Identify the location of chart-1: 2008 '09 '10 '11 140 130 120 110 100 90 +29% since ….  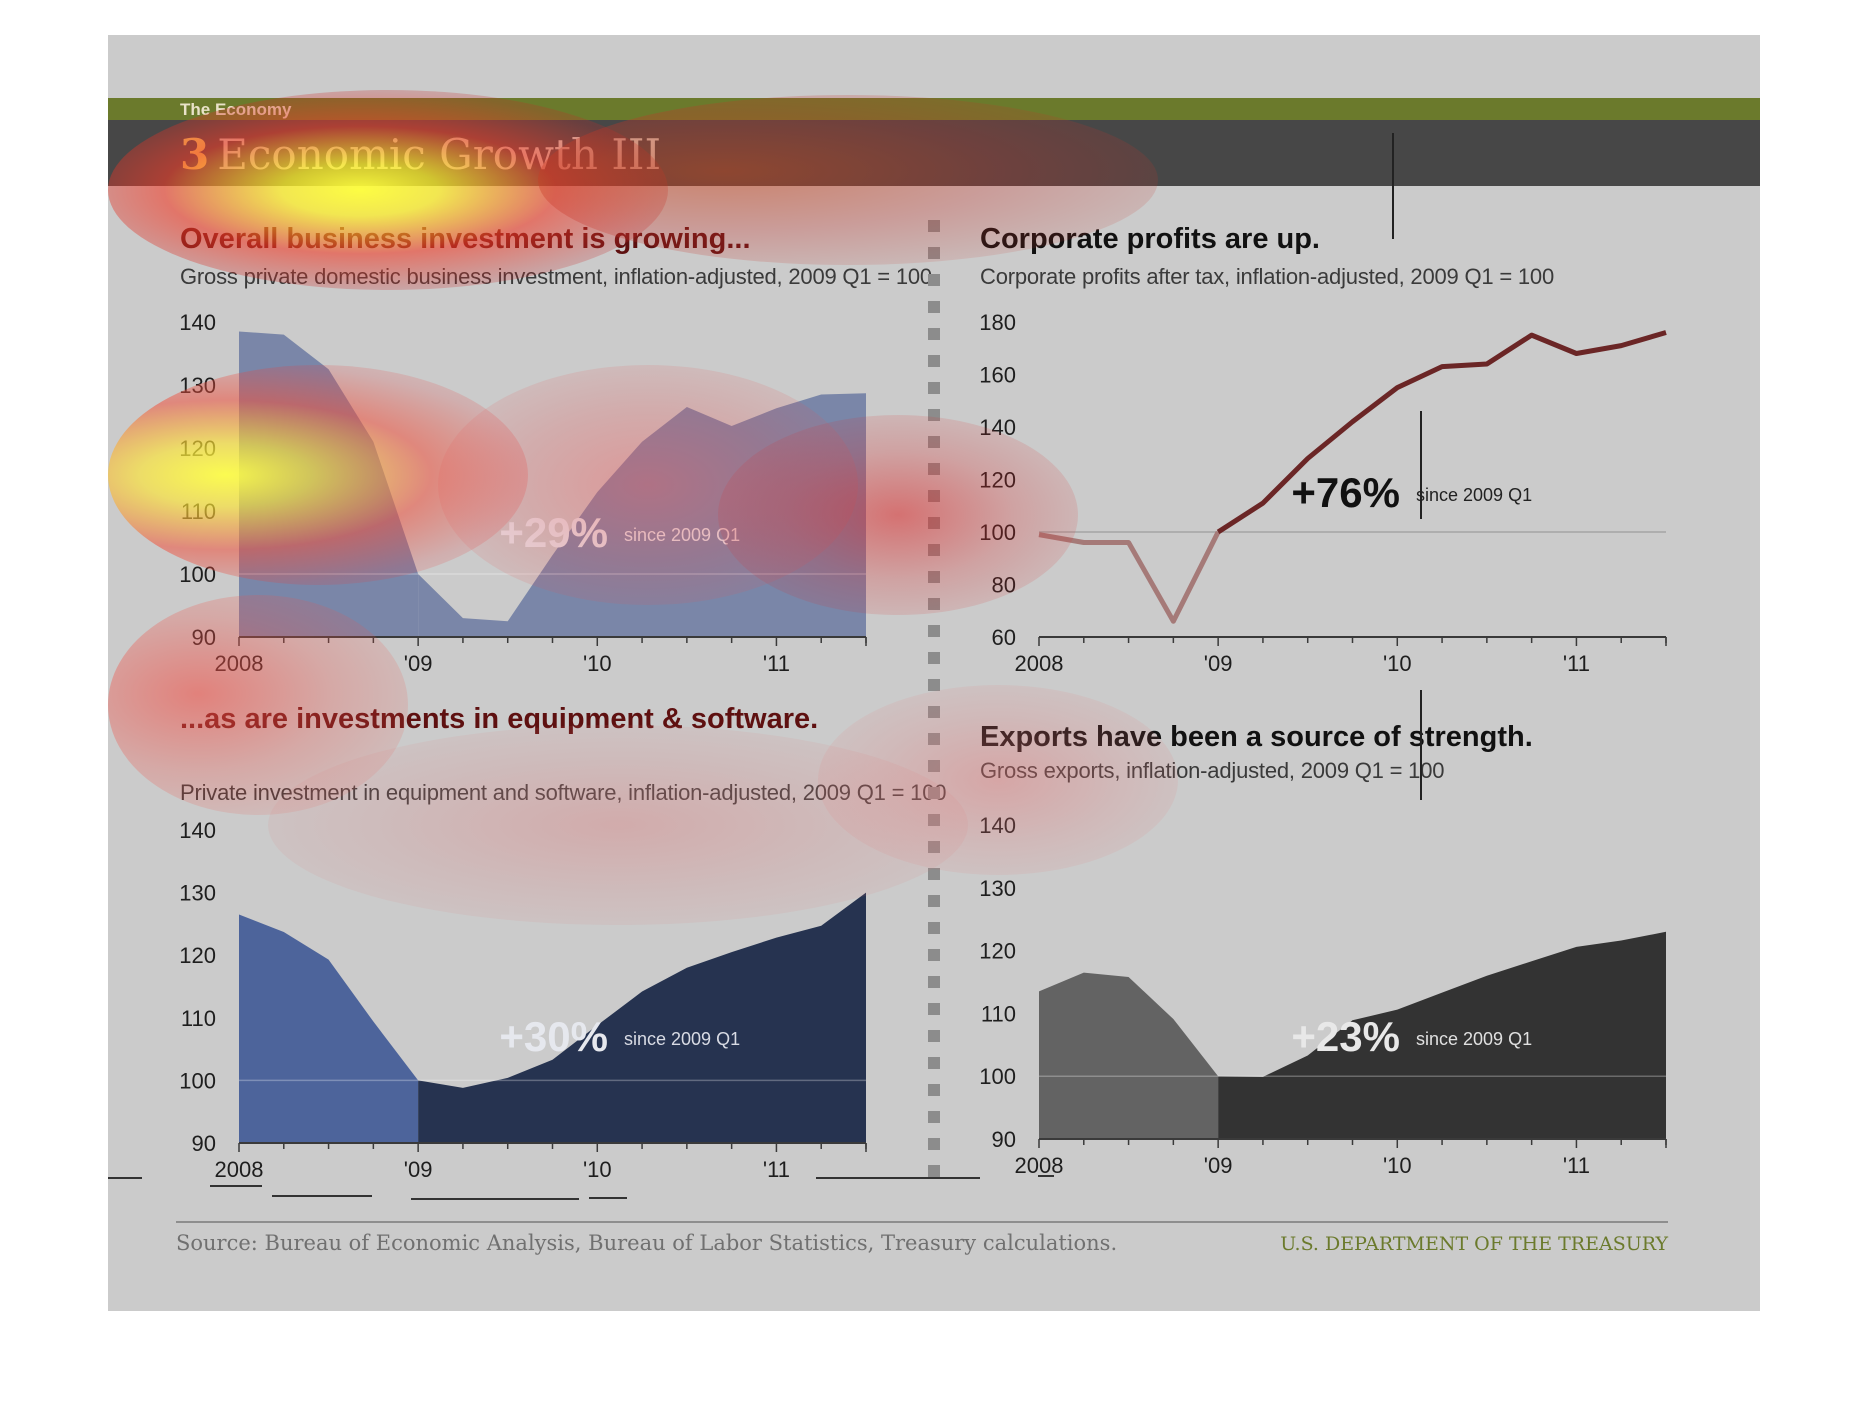
(523, 493).